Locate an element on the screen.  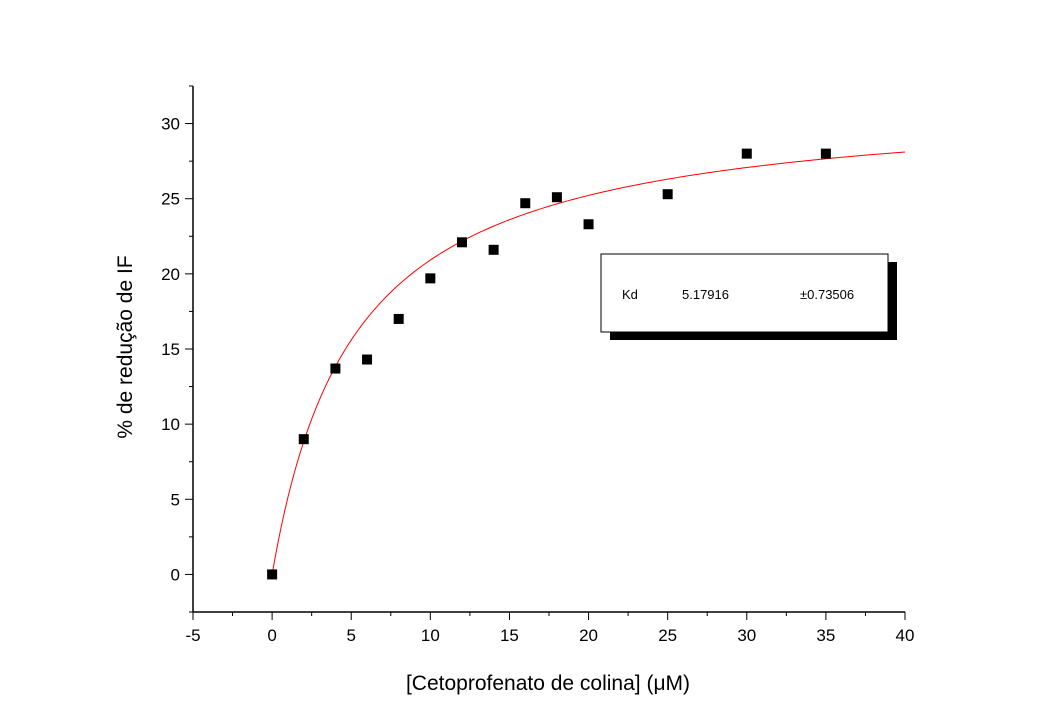
x-tick-label: 5 is located at coordinates (350, 635).